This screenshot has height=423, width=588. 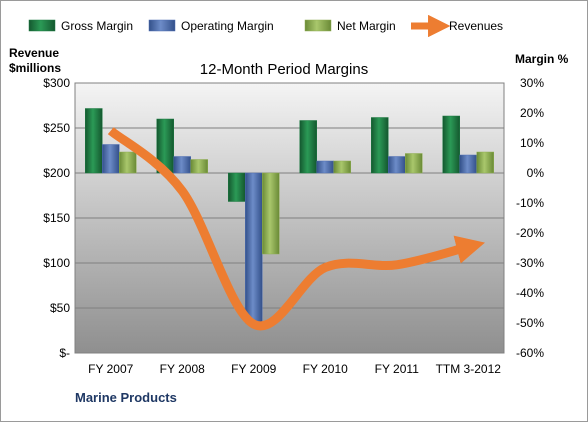 What do you see at coordinates (530, 323) in the screenshot?
I see `right-tick-label: -50%` at bounding box center [530, 323].